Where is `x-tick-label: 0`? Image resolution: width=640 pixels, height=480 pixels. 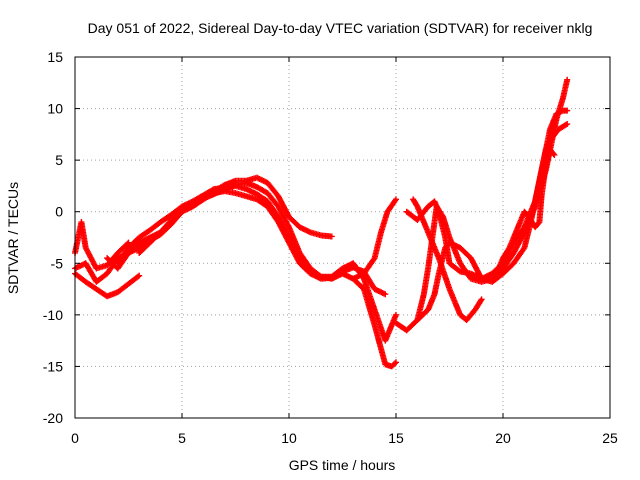
x-tick-label: 0 is located at coordinates (75, 438).